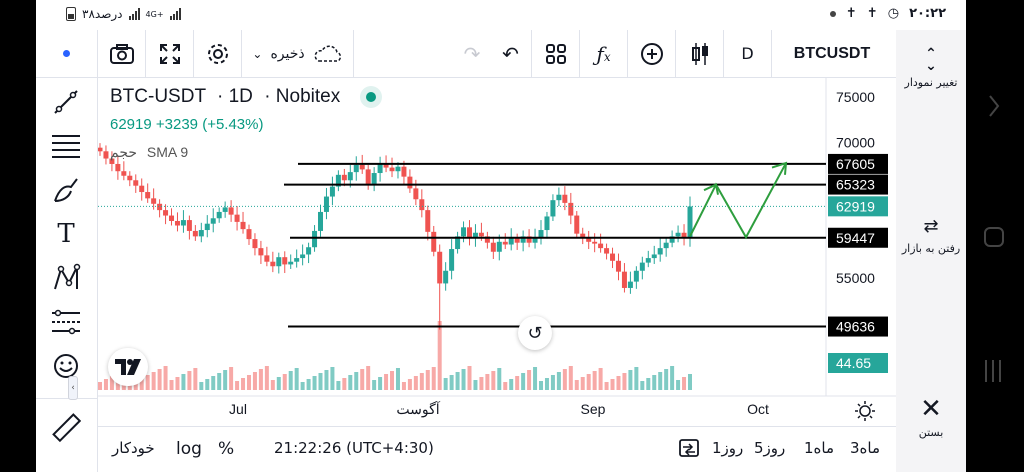 The height and width of the screenshot is (472, 1024). What do you see at coordinates (865, 448) in the screenshot?
I see `range-3m: 3ماه` at bounding box center [865, 448].